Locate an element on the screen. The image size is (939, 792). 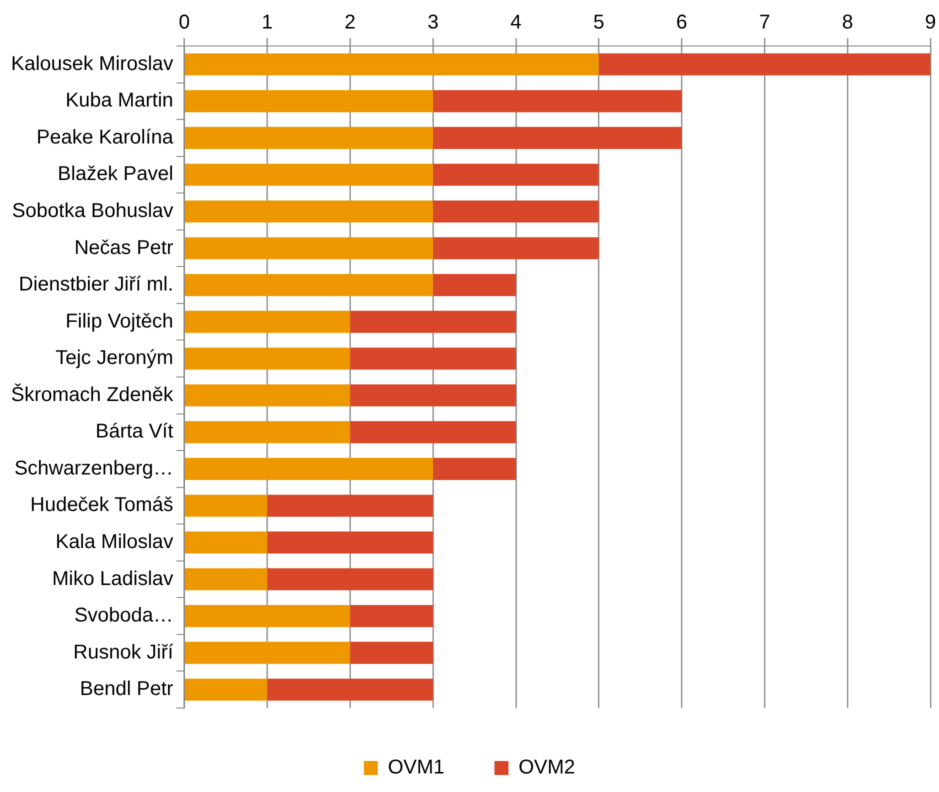
y-tick-label: Blažek Pavel is located at coordinates (116, 174).